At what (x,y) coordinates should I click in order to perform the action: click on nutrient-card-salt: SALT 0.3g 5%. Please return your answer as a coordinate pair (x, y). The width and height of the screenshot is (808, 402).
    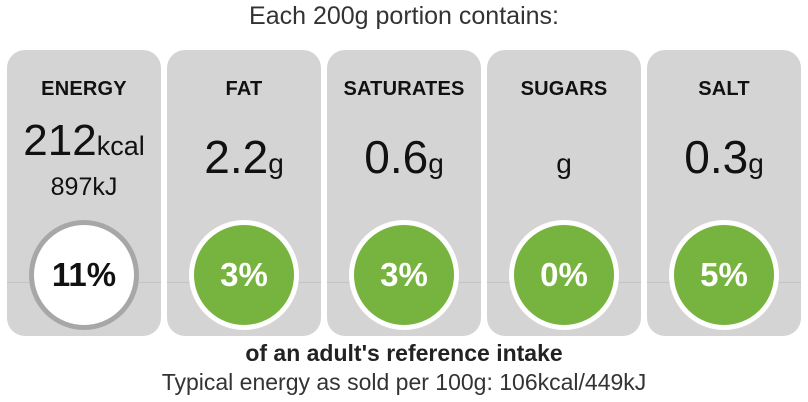
    Looking at the image, I should click on (724, 193).